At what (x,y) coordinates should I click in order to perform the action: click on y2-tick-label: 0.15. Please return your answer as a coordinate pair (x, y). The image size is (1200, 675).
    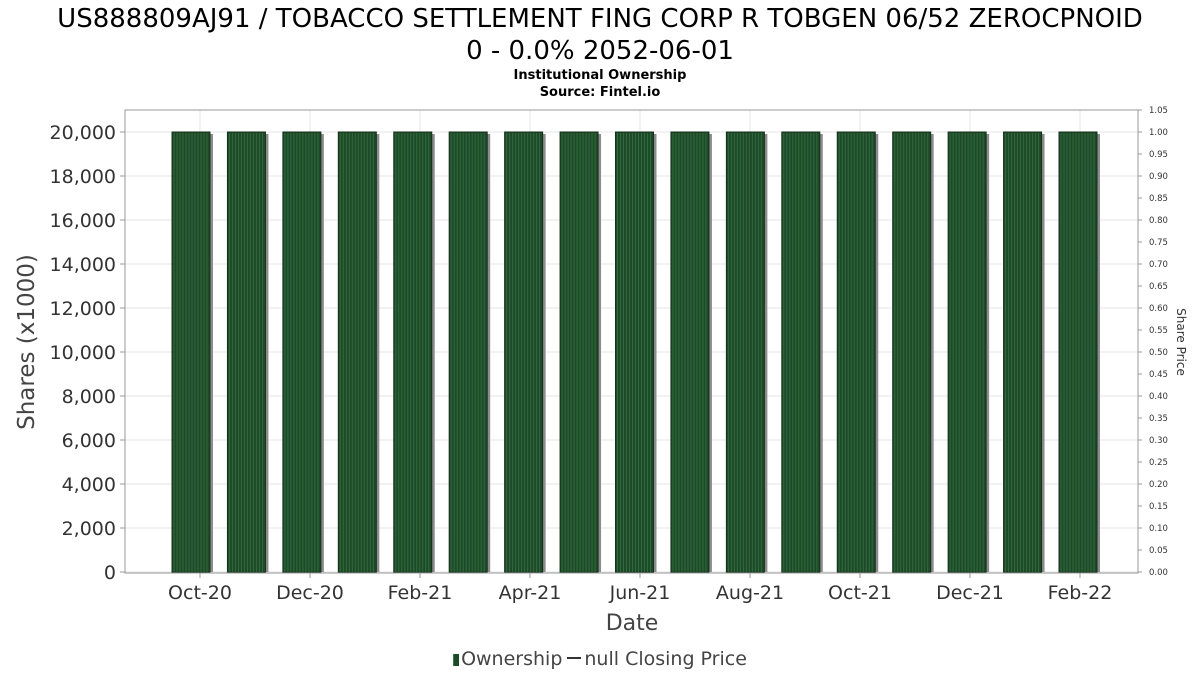
    Looking at the image, I should click on (1158, 507).